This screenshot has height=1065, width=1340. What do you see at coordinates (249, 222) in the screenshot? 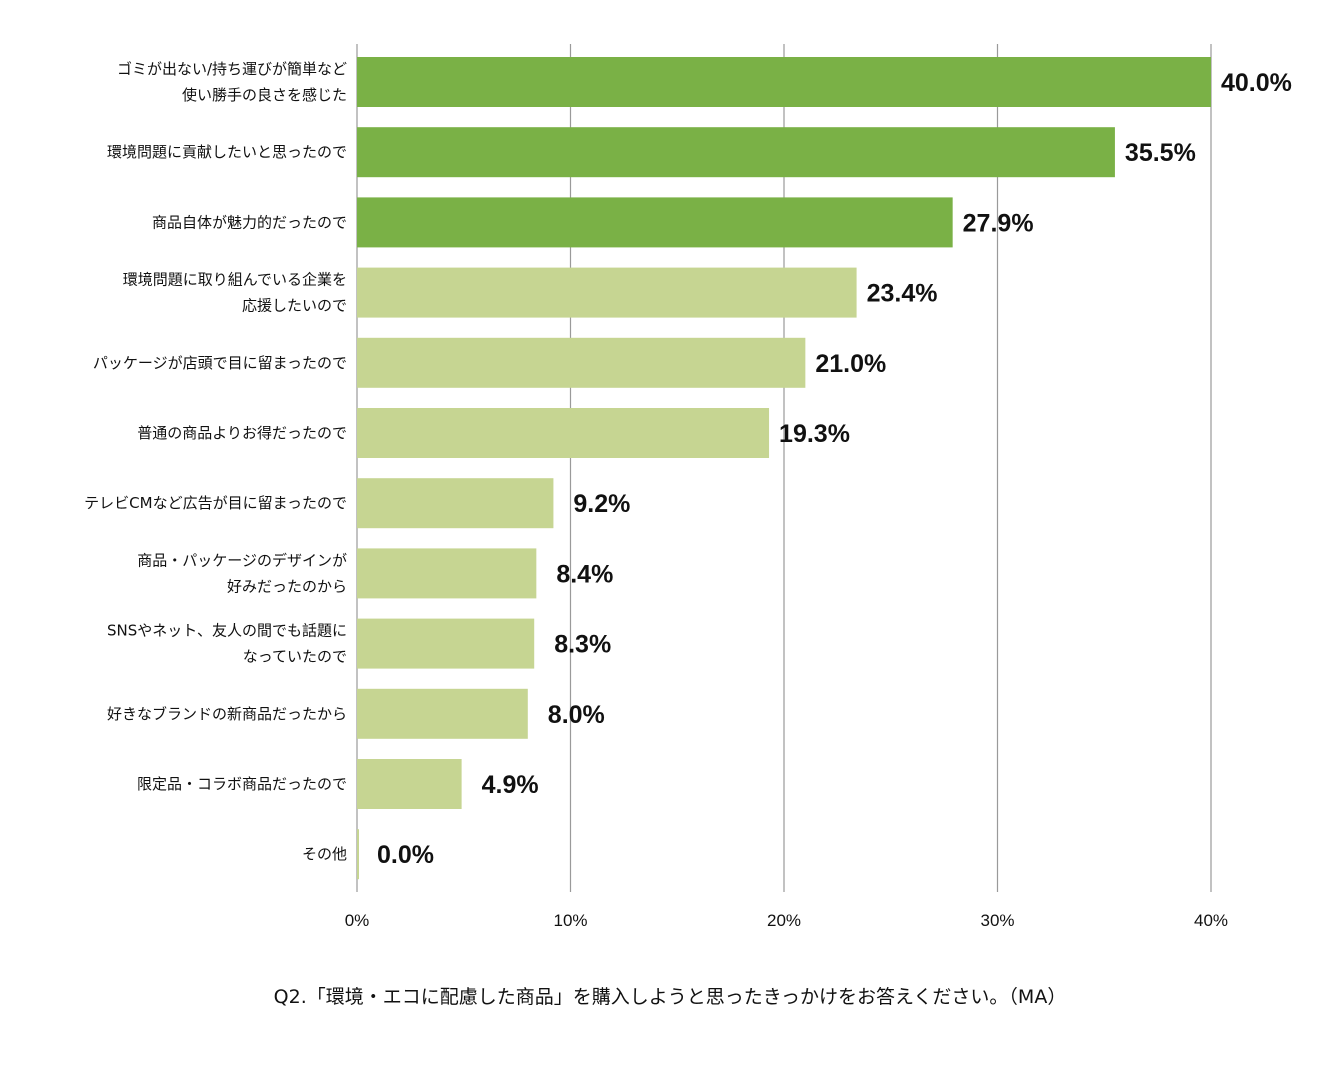
I see `category-label: 商品自体が魅力的だったので` at bounding box center [249, 222].